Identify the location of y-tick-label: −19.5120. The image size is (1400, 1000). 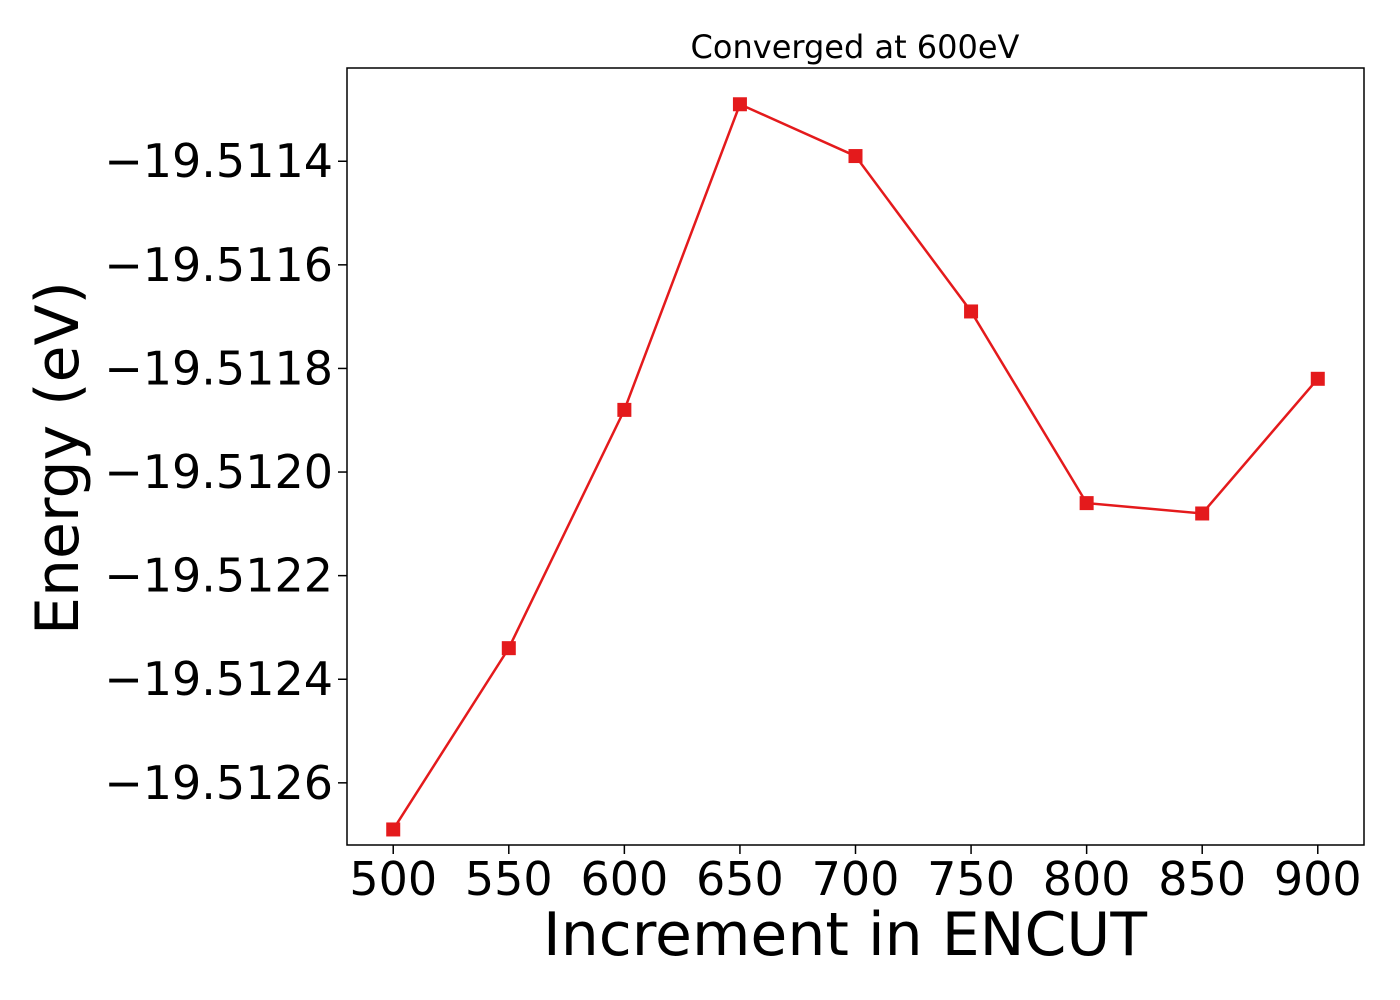
(218, 472).